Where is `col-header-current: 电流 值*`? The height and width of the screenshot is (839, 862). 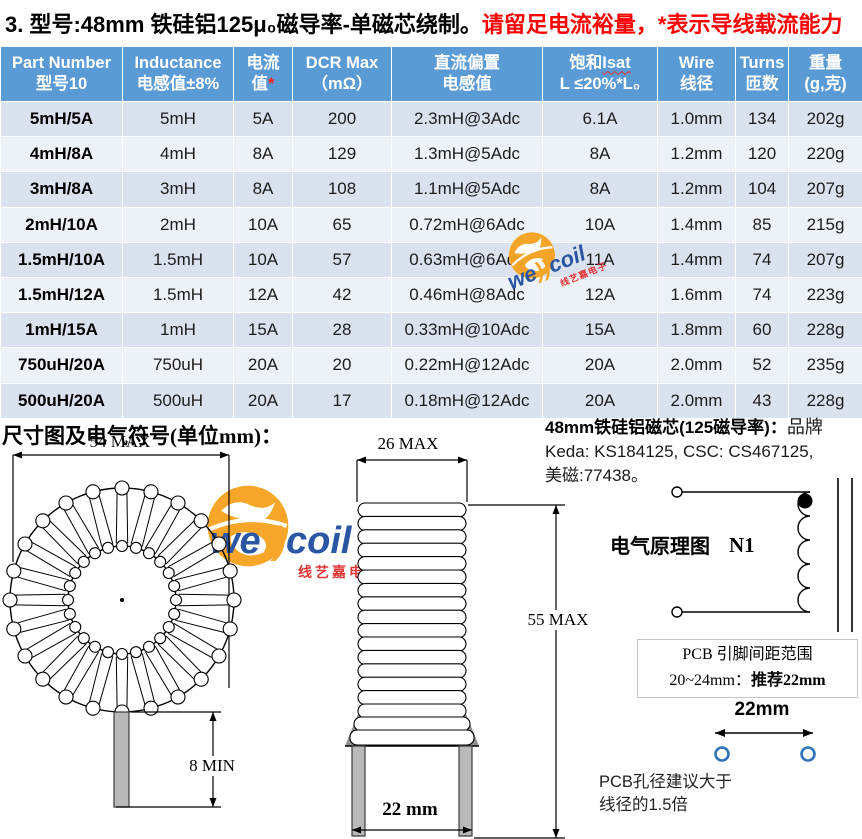
col-header-current: 电流 值* is located at coordinates (263, 74).